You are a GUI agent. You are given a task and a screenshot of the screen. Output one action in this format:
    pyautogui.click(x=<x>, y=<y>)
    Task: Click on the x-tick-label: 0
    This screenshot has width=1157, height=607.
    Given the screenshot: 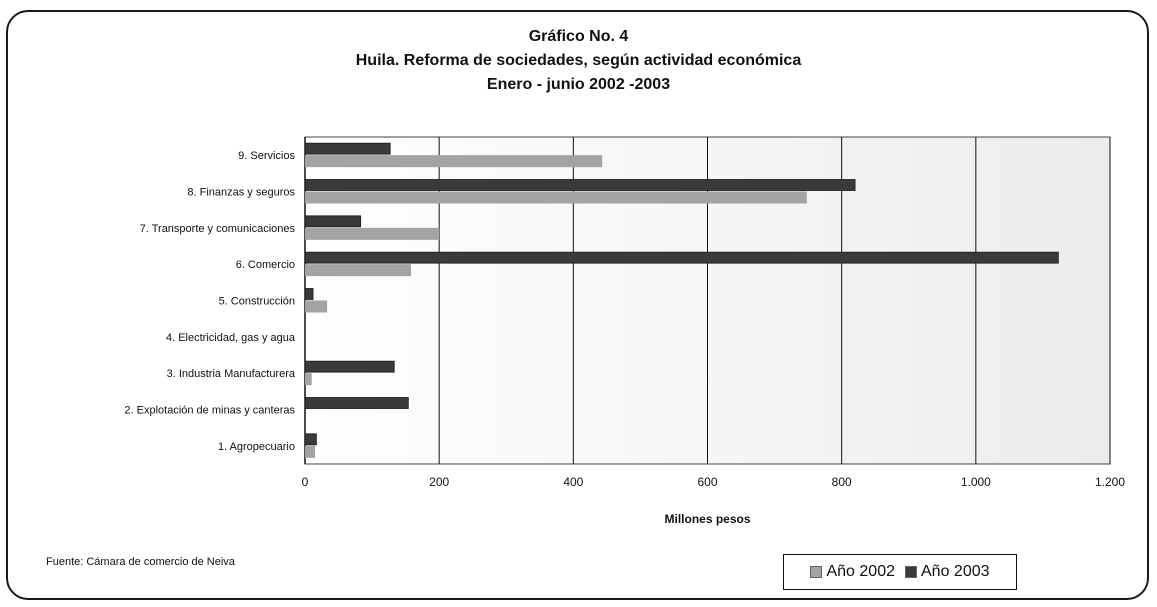 What is the action you would take?
    pyautogui.click(x=305, y=482)
    